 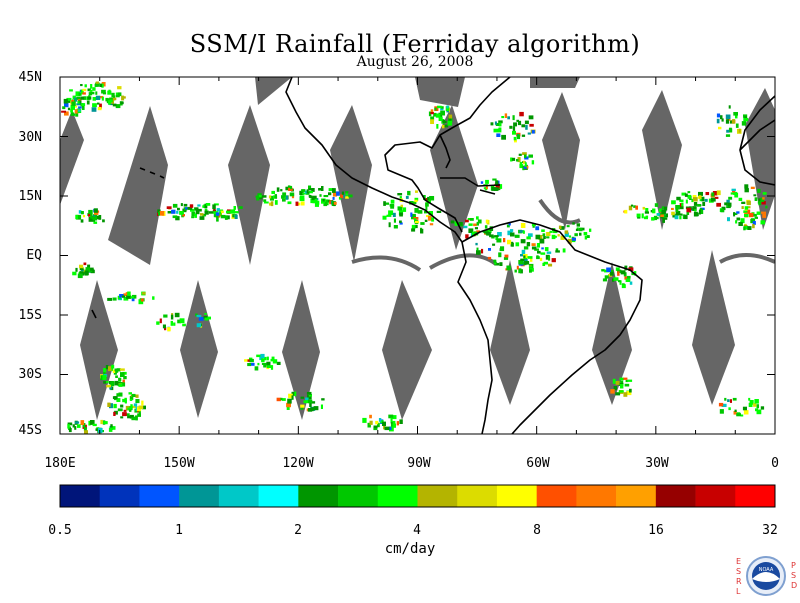 I want to click on swath-arc, so click(x=559, y=211).